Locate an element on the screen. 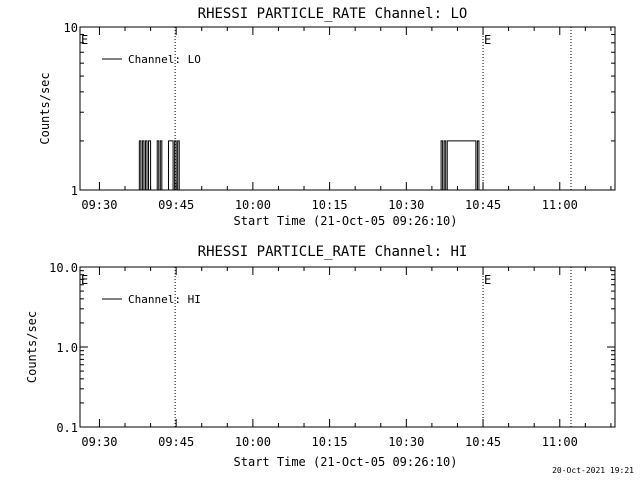 The width and height of the screenshot is (640, 480). x-tick-label-lo: 09:30 is located at coordinates (99, 205).